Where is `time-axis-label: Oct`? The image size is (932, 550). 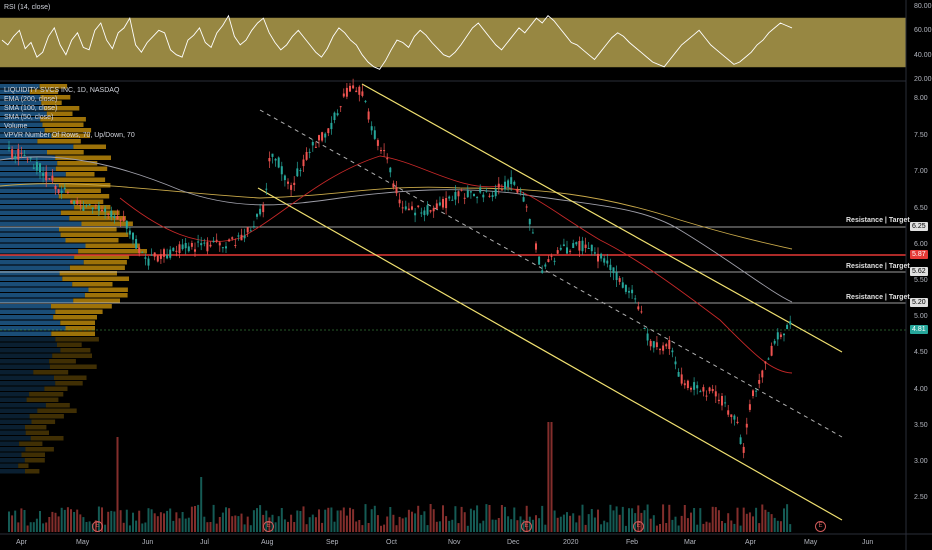 time-axis-label: Oct is located at coordinates (391, 542).